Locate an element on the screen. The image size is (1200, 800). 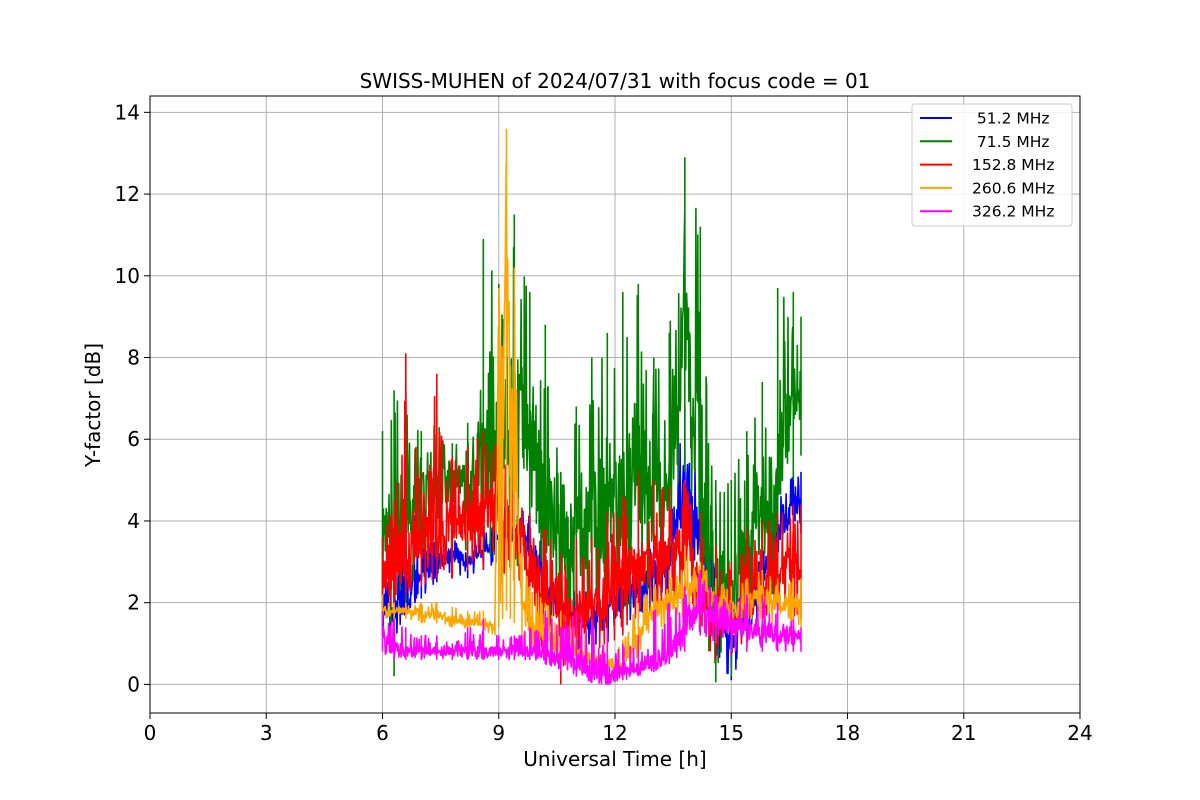
x-tick-label: 24 is located at coordinates (1079, 733).